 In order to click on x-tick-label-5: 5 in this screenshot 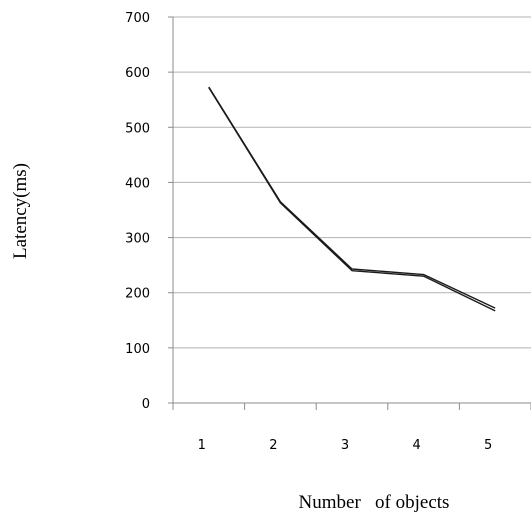, I will do `click(488, 445)`.